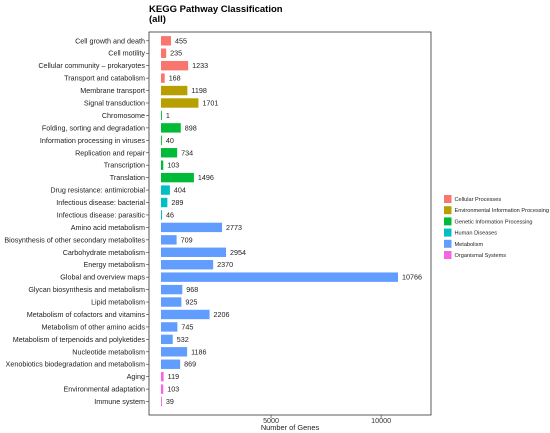  I want to click on category-label: Transport and catabolism, so click(104, 78).